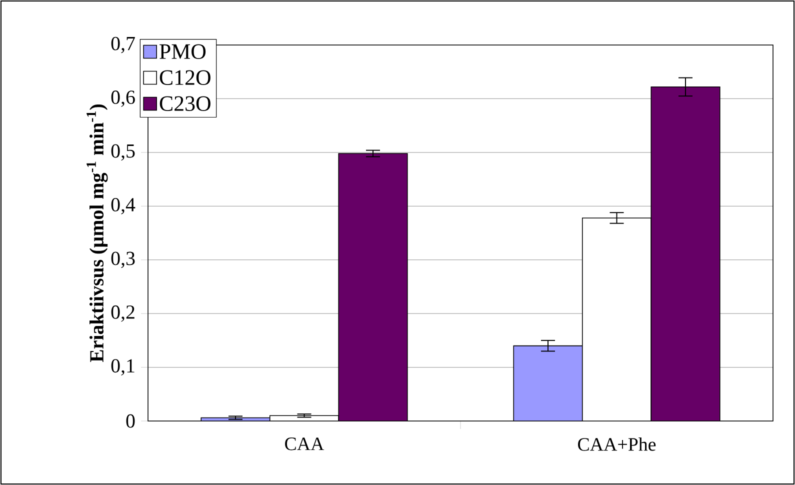 This screenshot has height=485, width=795. Describe the element at coordinates (122, 313) in the screenshot. I see `y-tick-label: 0,2` at that location.